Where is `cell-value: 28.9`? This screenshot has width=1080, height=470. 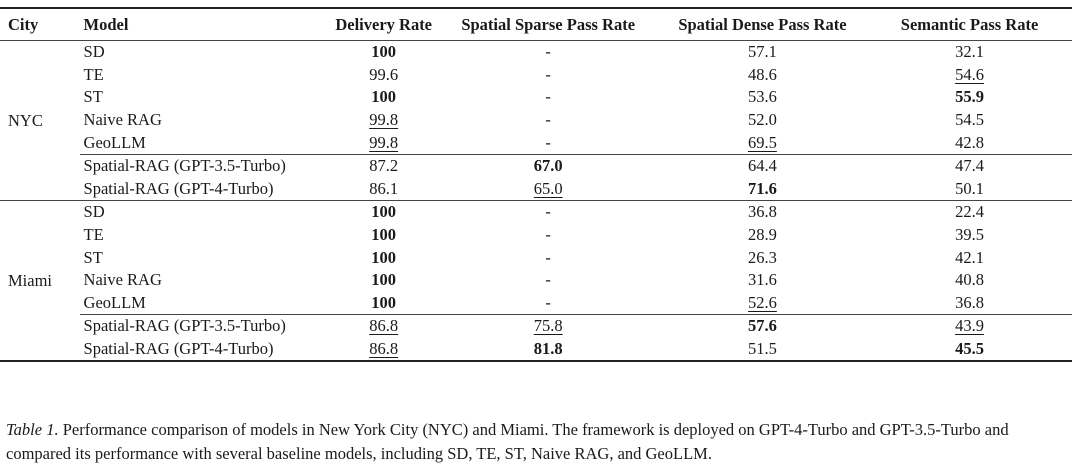
cell-value: 28.9 is located at coordinates (762, 235).